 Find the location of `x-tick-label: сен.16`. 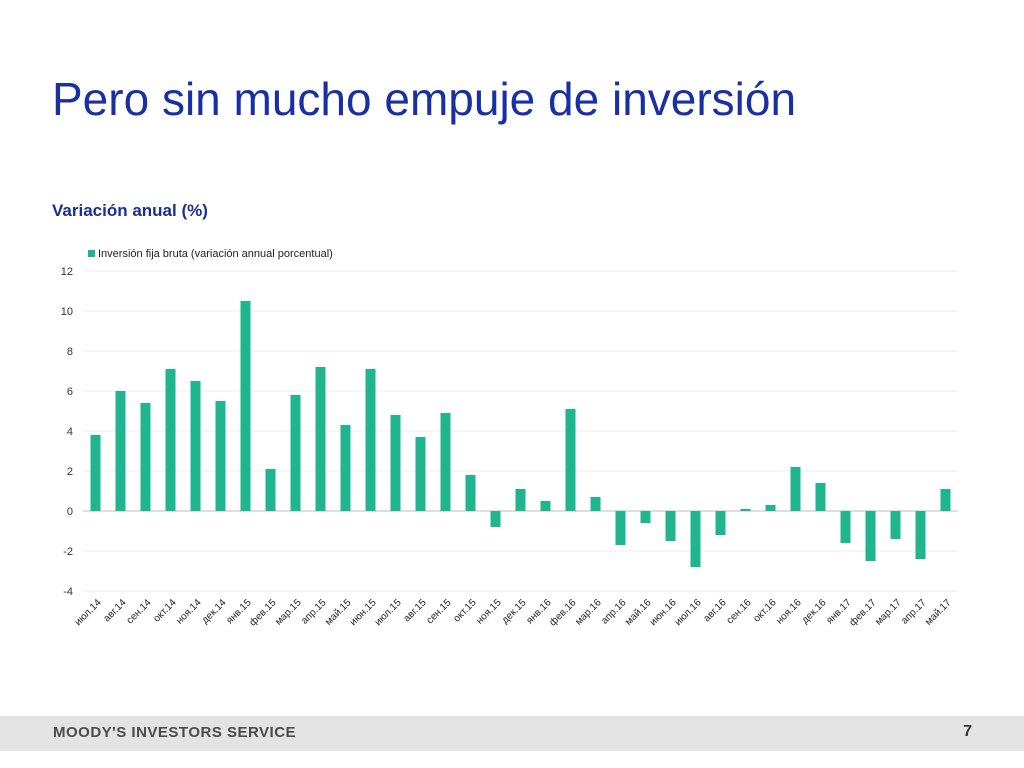

x-tick-label: сен.16 is located at coordinates (739, 611).